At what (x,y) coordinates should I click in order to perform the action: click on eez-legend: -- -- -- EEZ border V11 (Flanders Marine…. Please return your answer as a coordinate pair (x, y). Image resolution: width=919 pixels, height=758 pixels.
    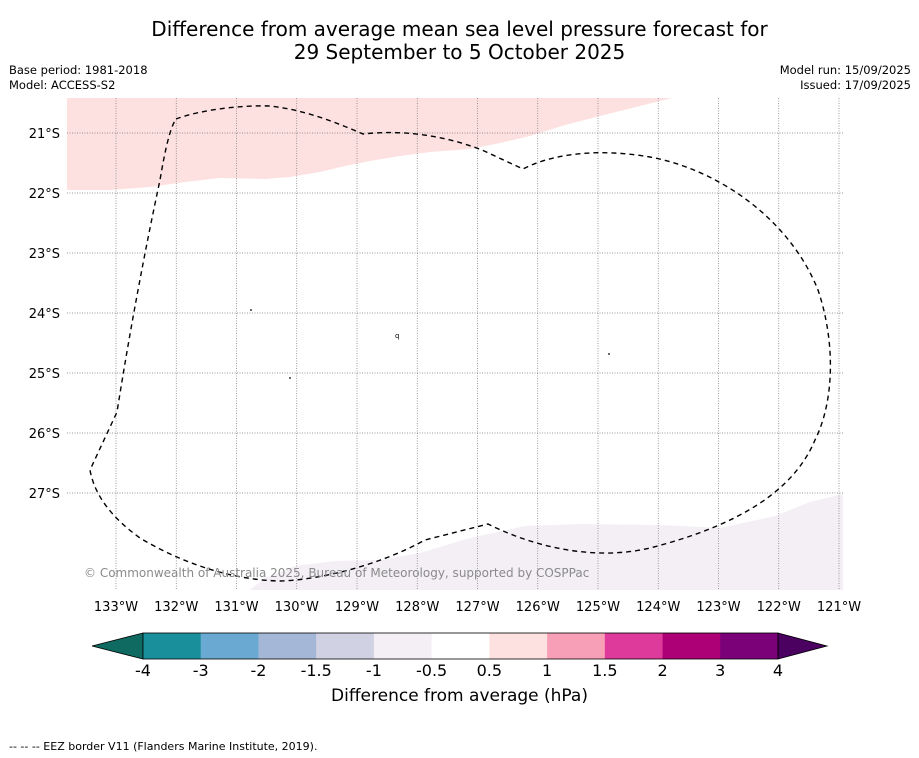
    Looking at the image, I should click on (163, 746).